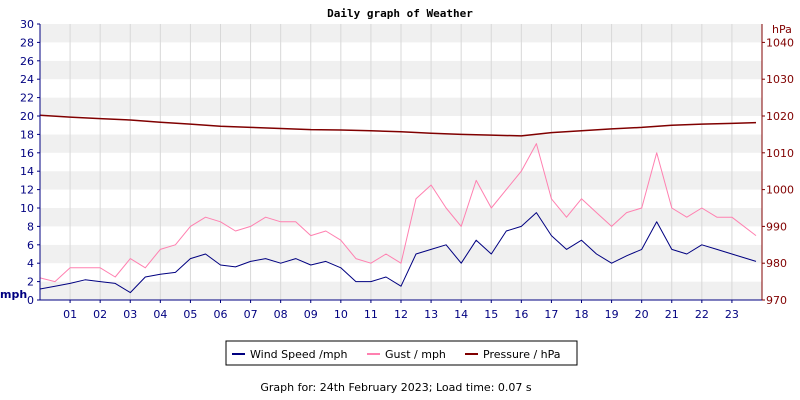  I want to click on left-tick-label: 10, so click(27, 208).